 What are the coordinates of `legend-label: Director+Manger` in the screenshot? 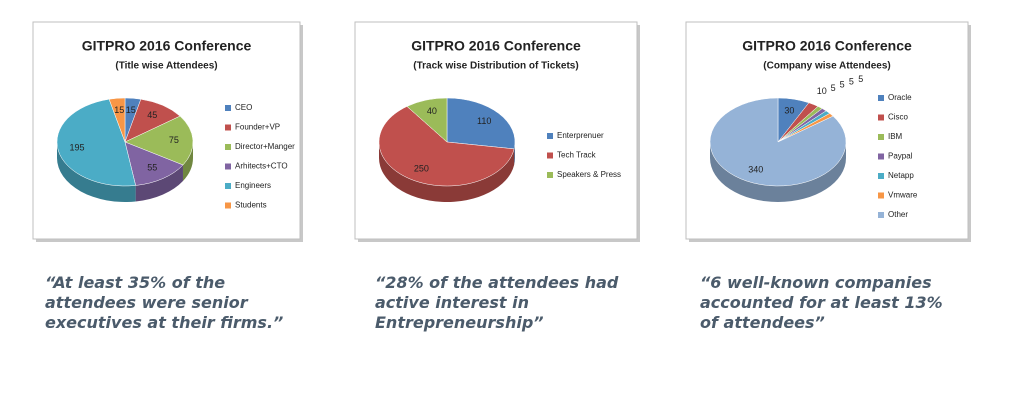 It's located at (265, 146).